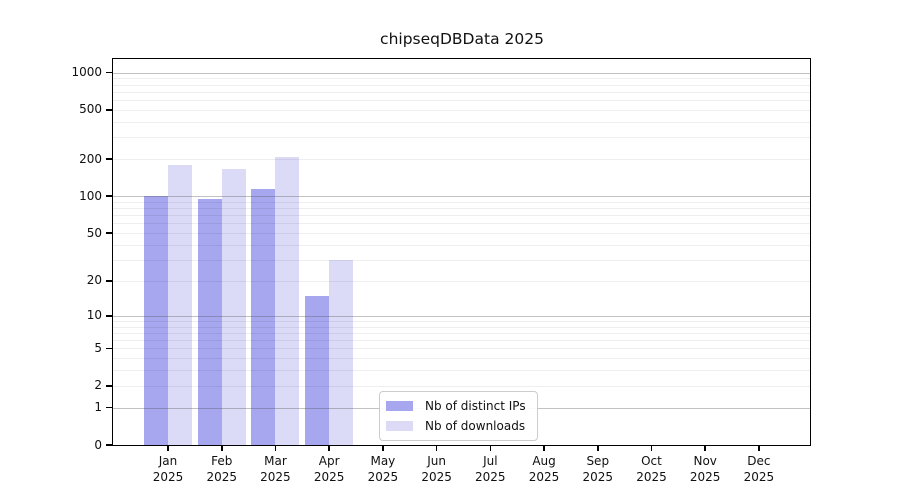 The width and height of the screenshot is (900, 500). Describe the element at coordinates (759, 448) in the screenshot. I see `x-tick-mark-dec` at that location.